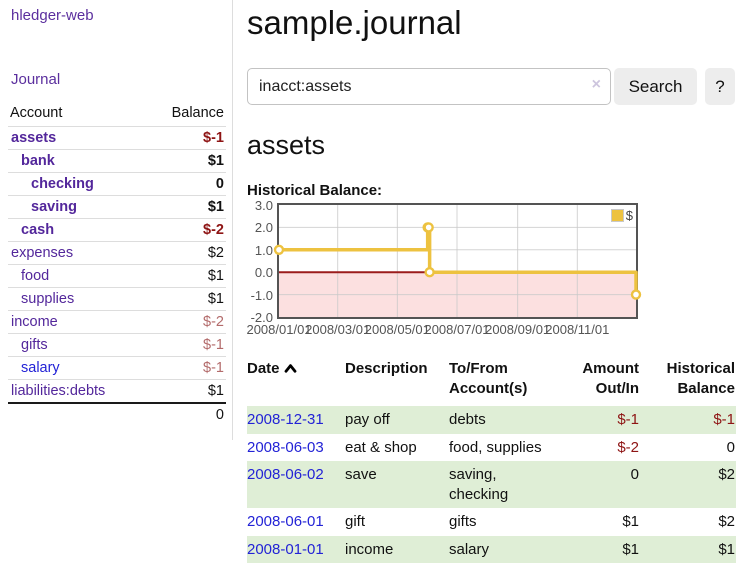 The image size is (742, 582). I want to click on transaction-date-cell: 2008-06-01, so click(296, 522).